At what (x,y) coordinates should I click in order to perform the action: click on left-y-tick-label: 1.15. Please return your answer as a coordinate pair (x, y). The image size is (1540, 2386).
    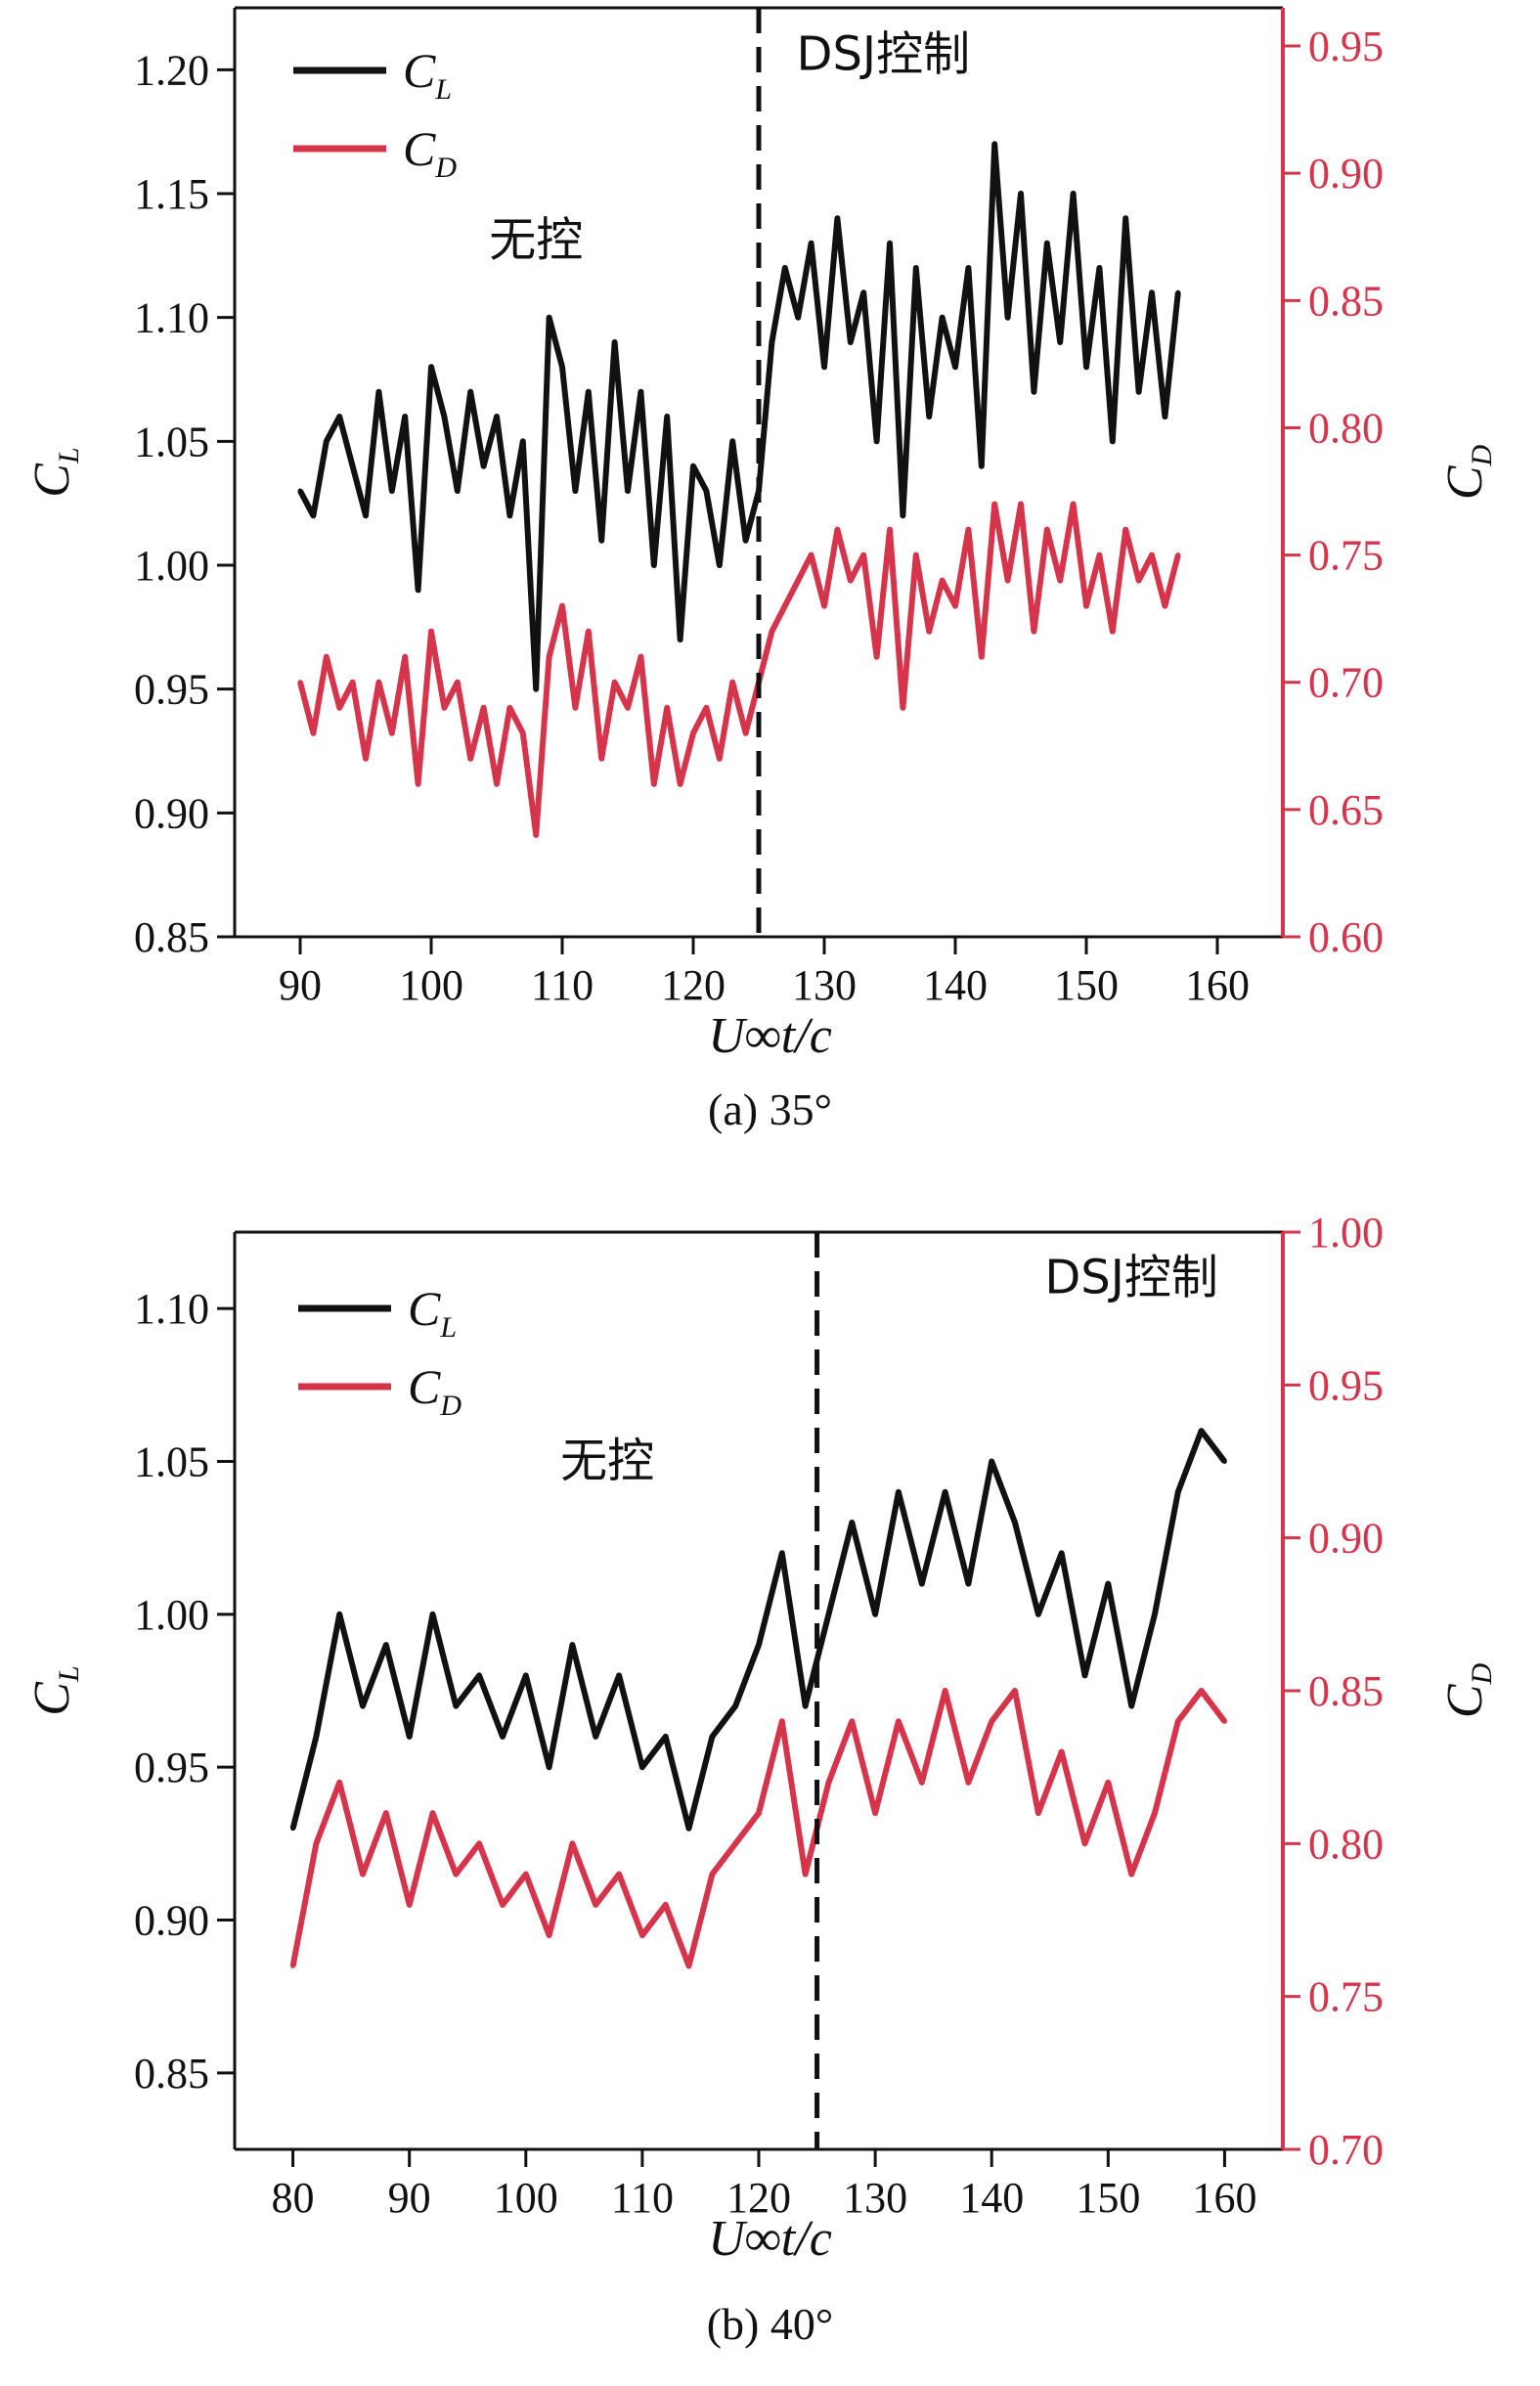
    Looking at the image, I should click on (171, 194).